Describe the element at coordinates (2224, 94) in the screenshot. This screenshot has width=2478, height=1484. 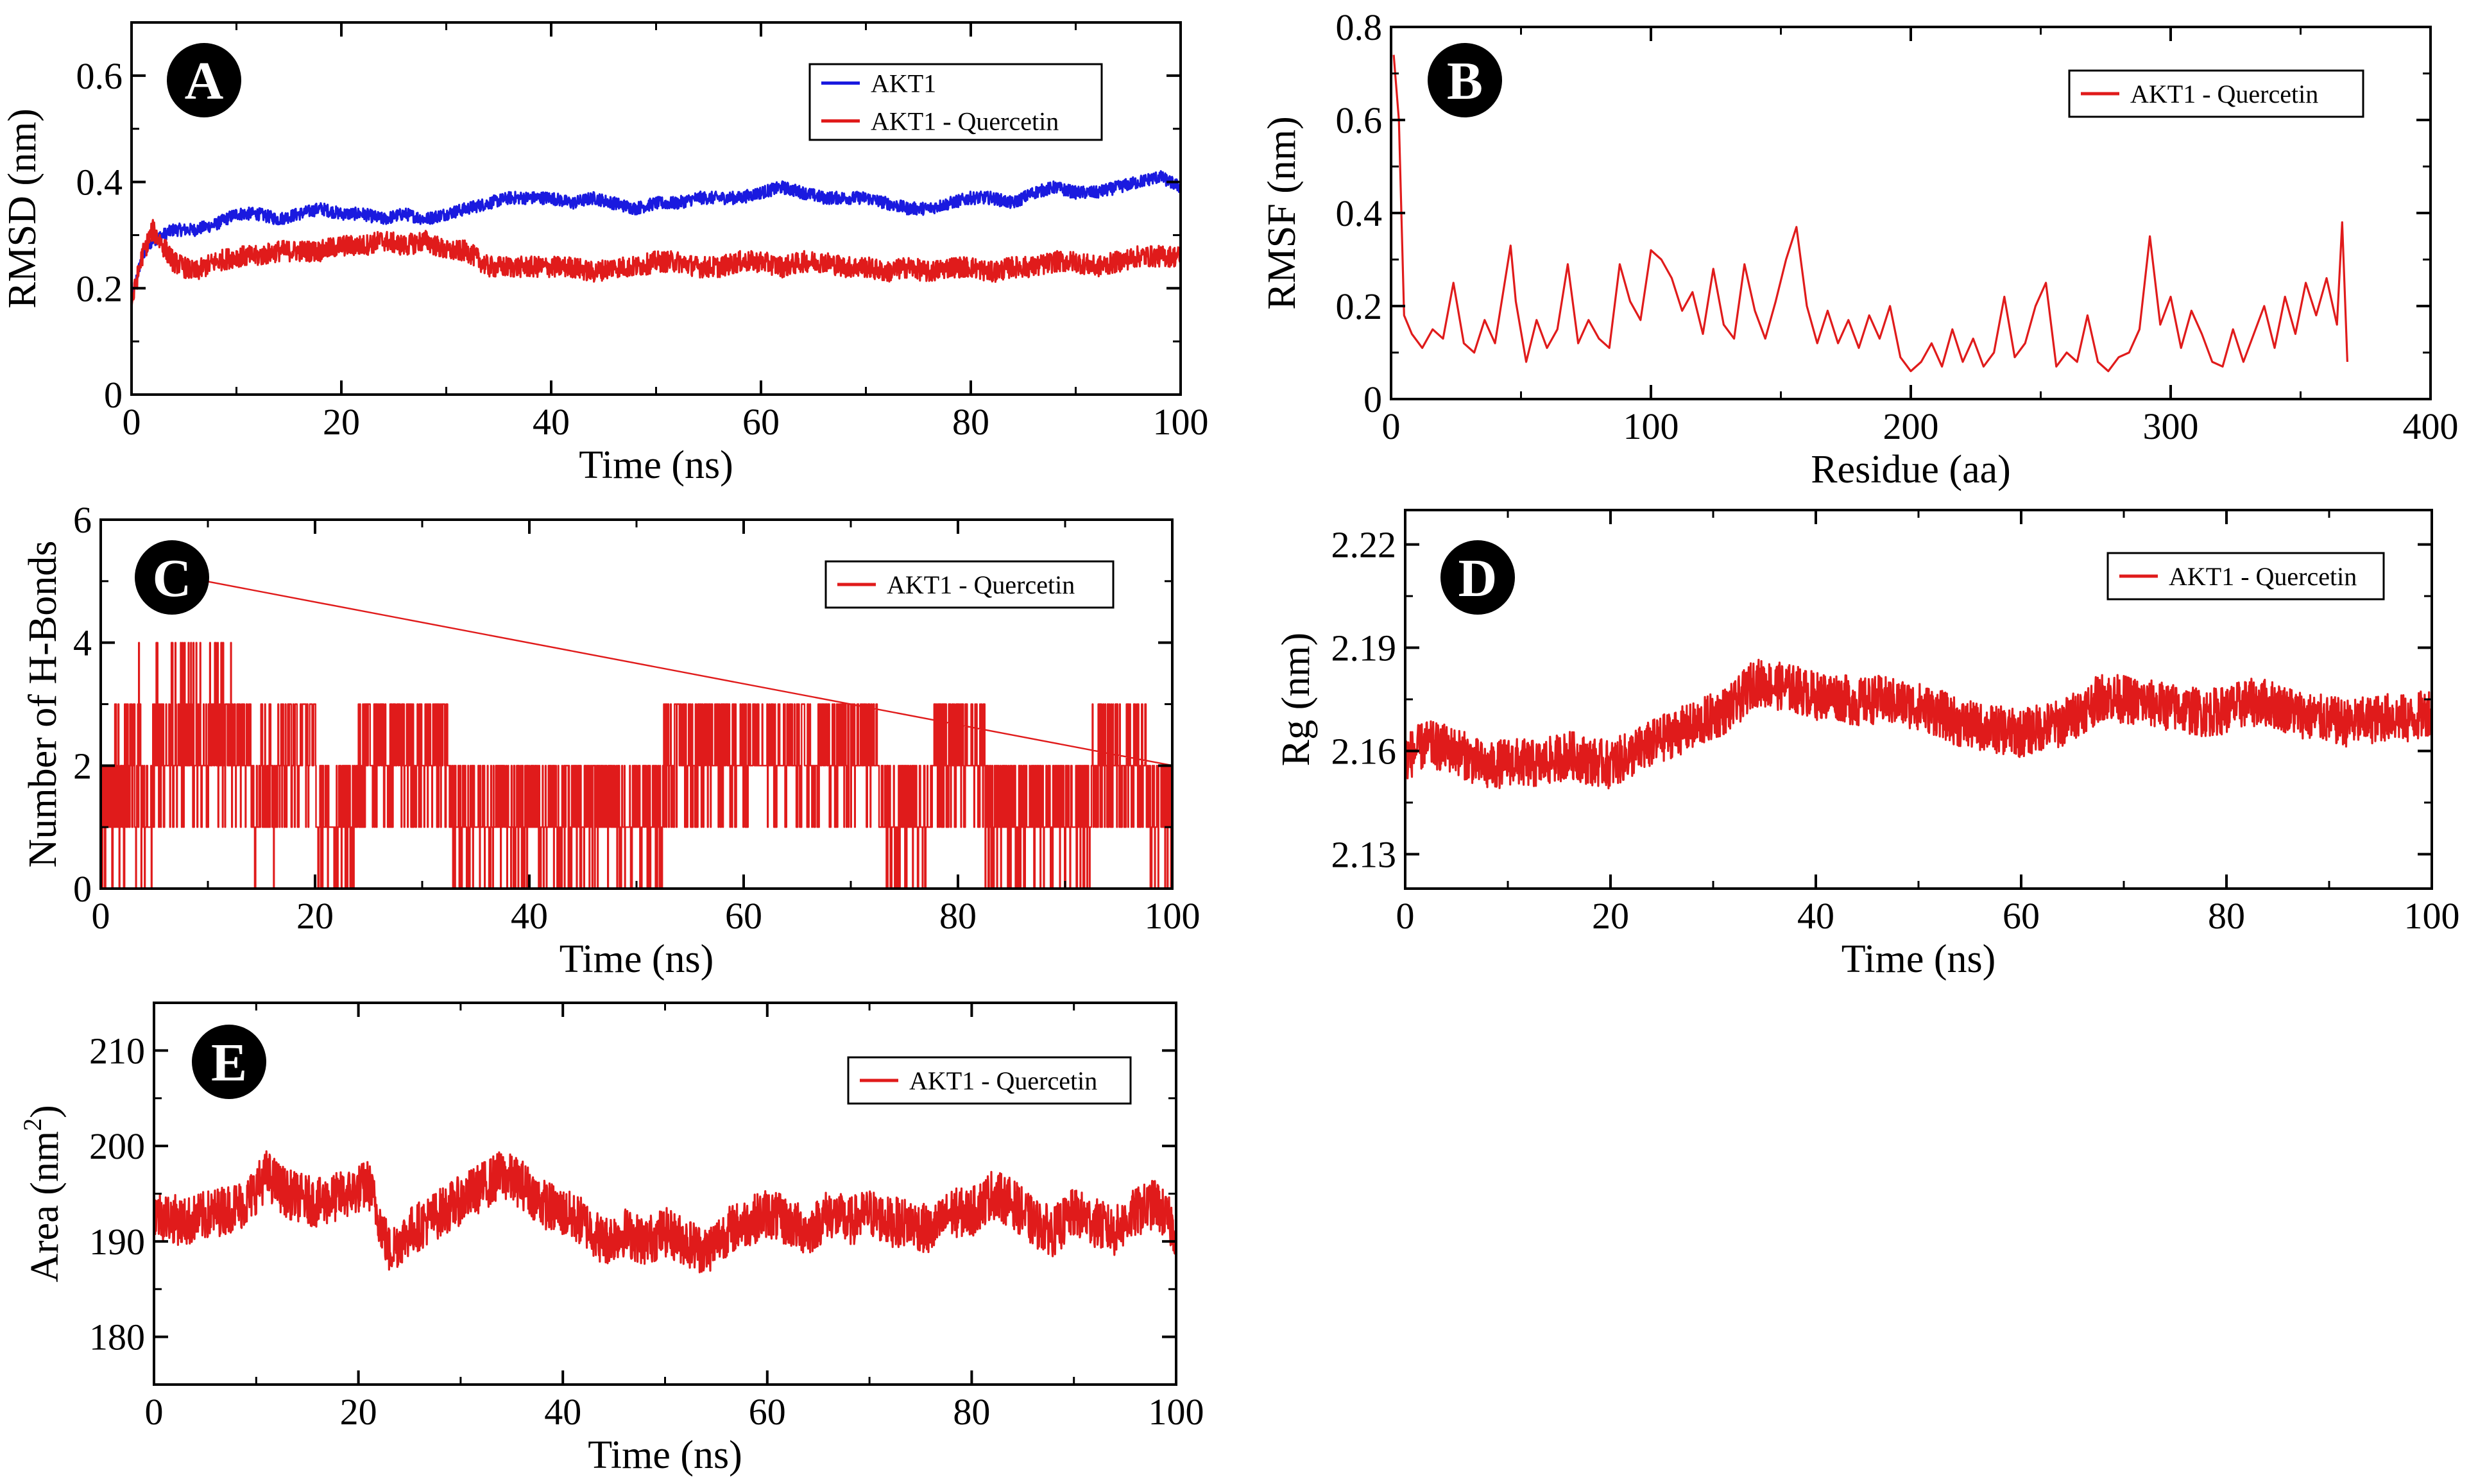
I see `panel-b-legend-complex: AKT1 - Quercetin` at that location.